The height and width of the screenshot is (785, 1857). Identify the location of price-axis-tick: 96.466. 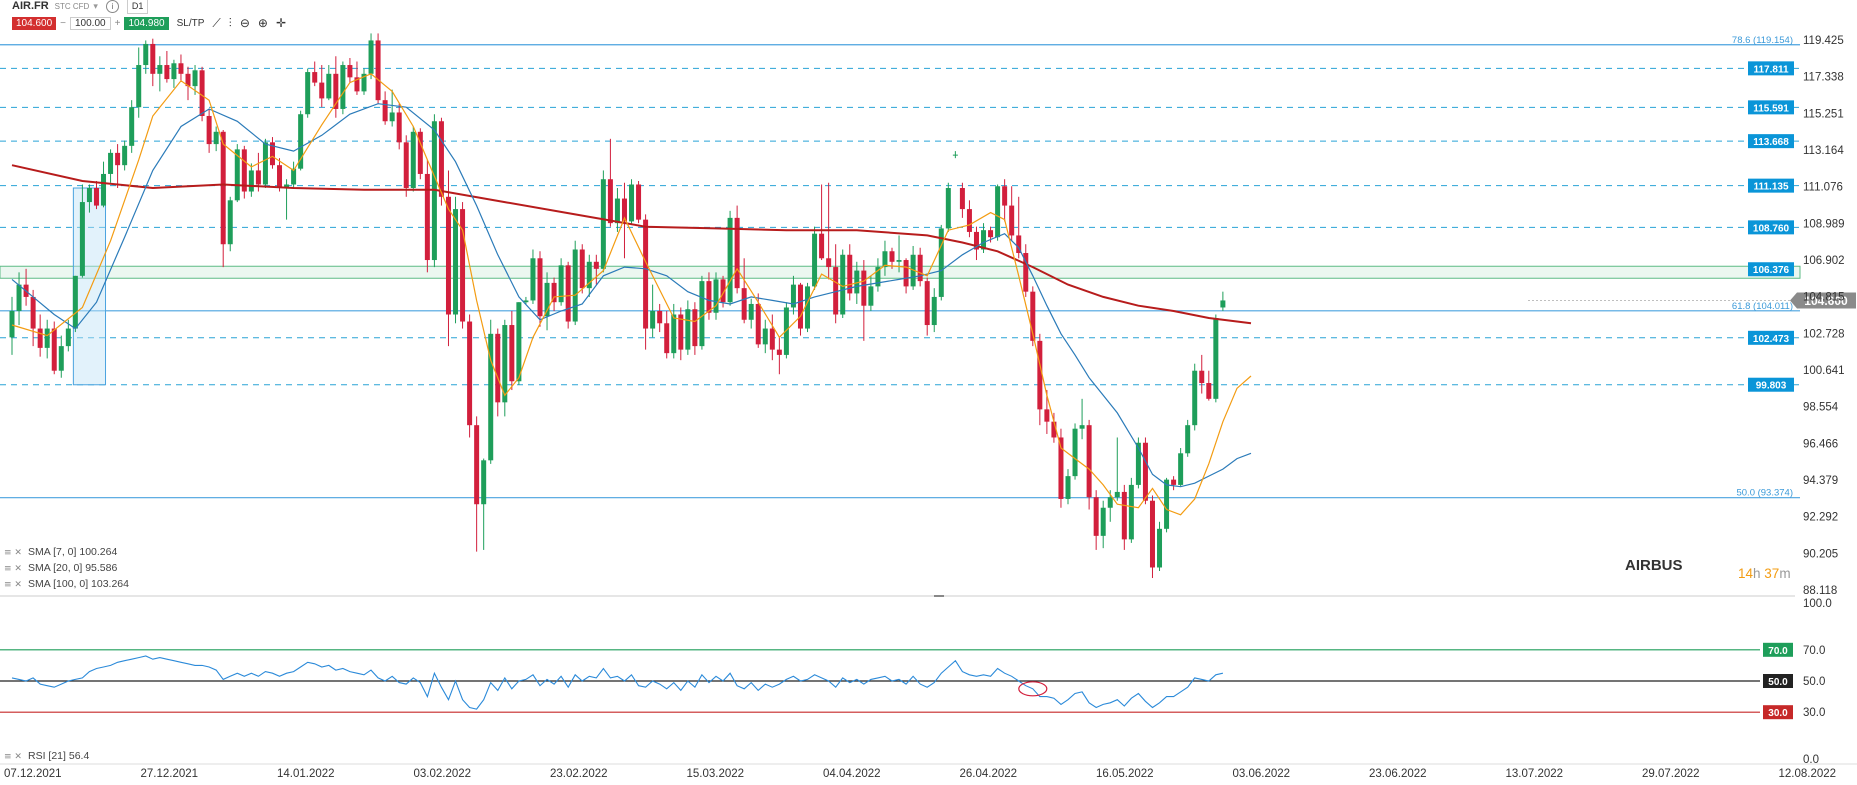
(1820, 444).